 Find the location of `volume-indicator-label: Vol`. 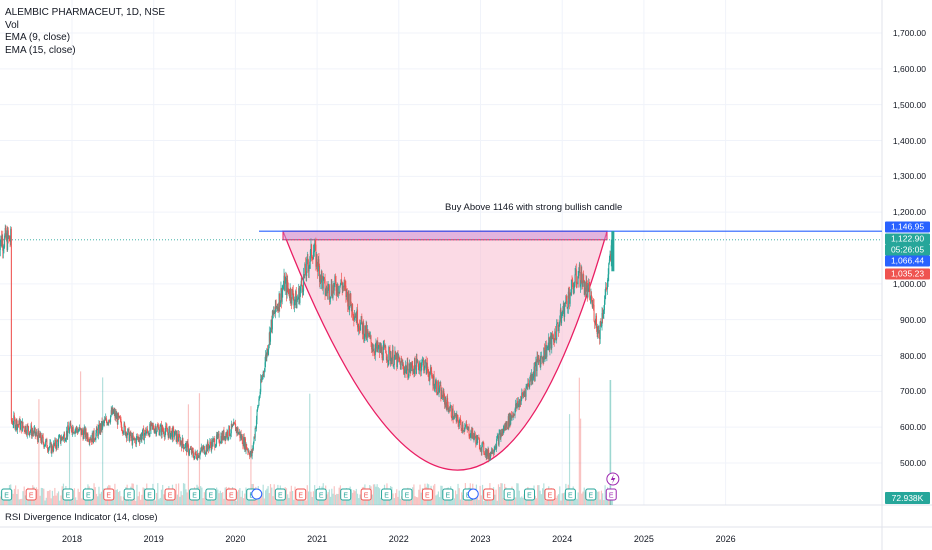

volume-indicator-label: Vol is located at coordinates (12, 25).